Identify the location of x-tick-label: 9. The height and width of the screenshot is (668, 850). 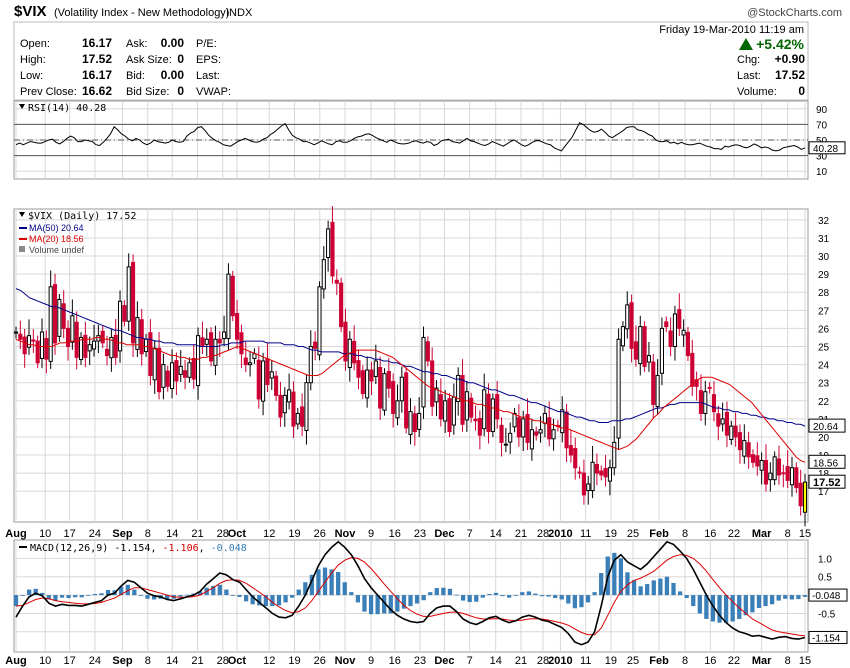
(371, 534).